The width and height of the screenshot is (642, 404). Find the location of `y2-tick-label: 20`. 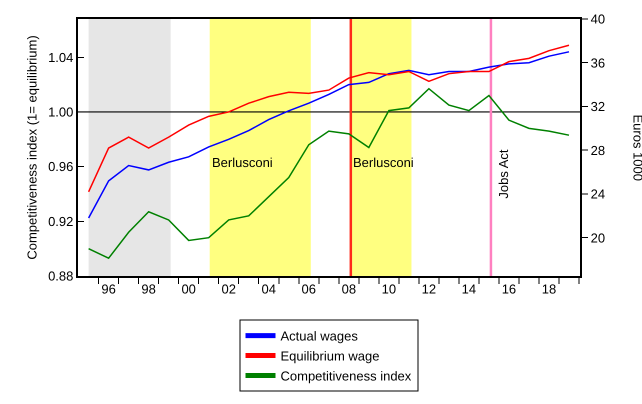

y2-tick-label: 20 is located at coordinates (598, 238).